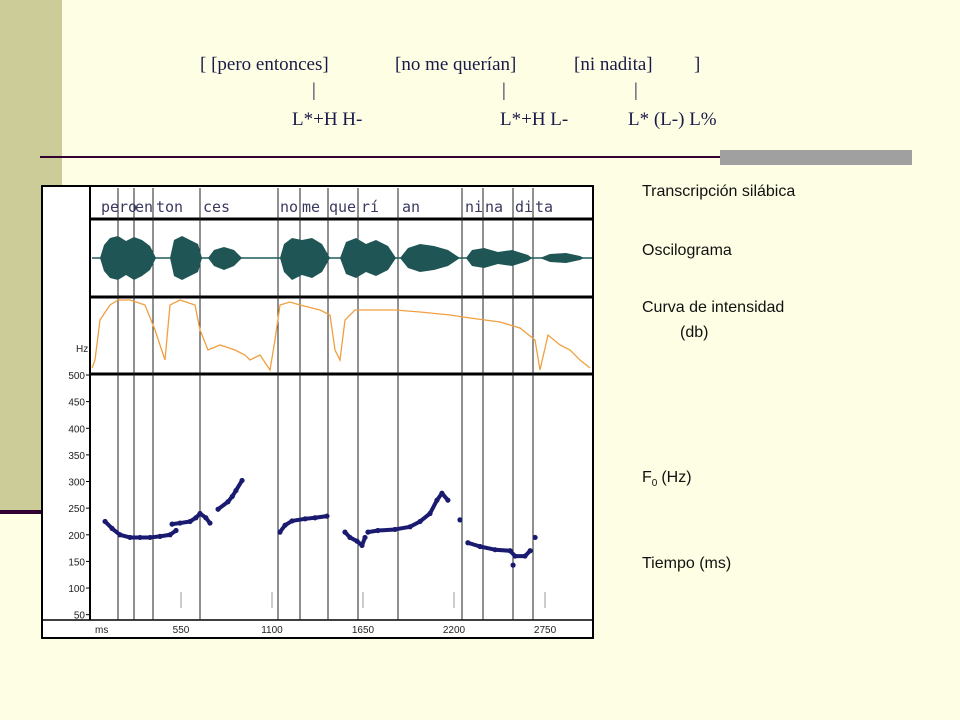 This screenshot has height=720, width=960. I want to click on x-tick-label: 1650, so click(363, 630).